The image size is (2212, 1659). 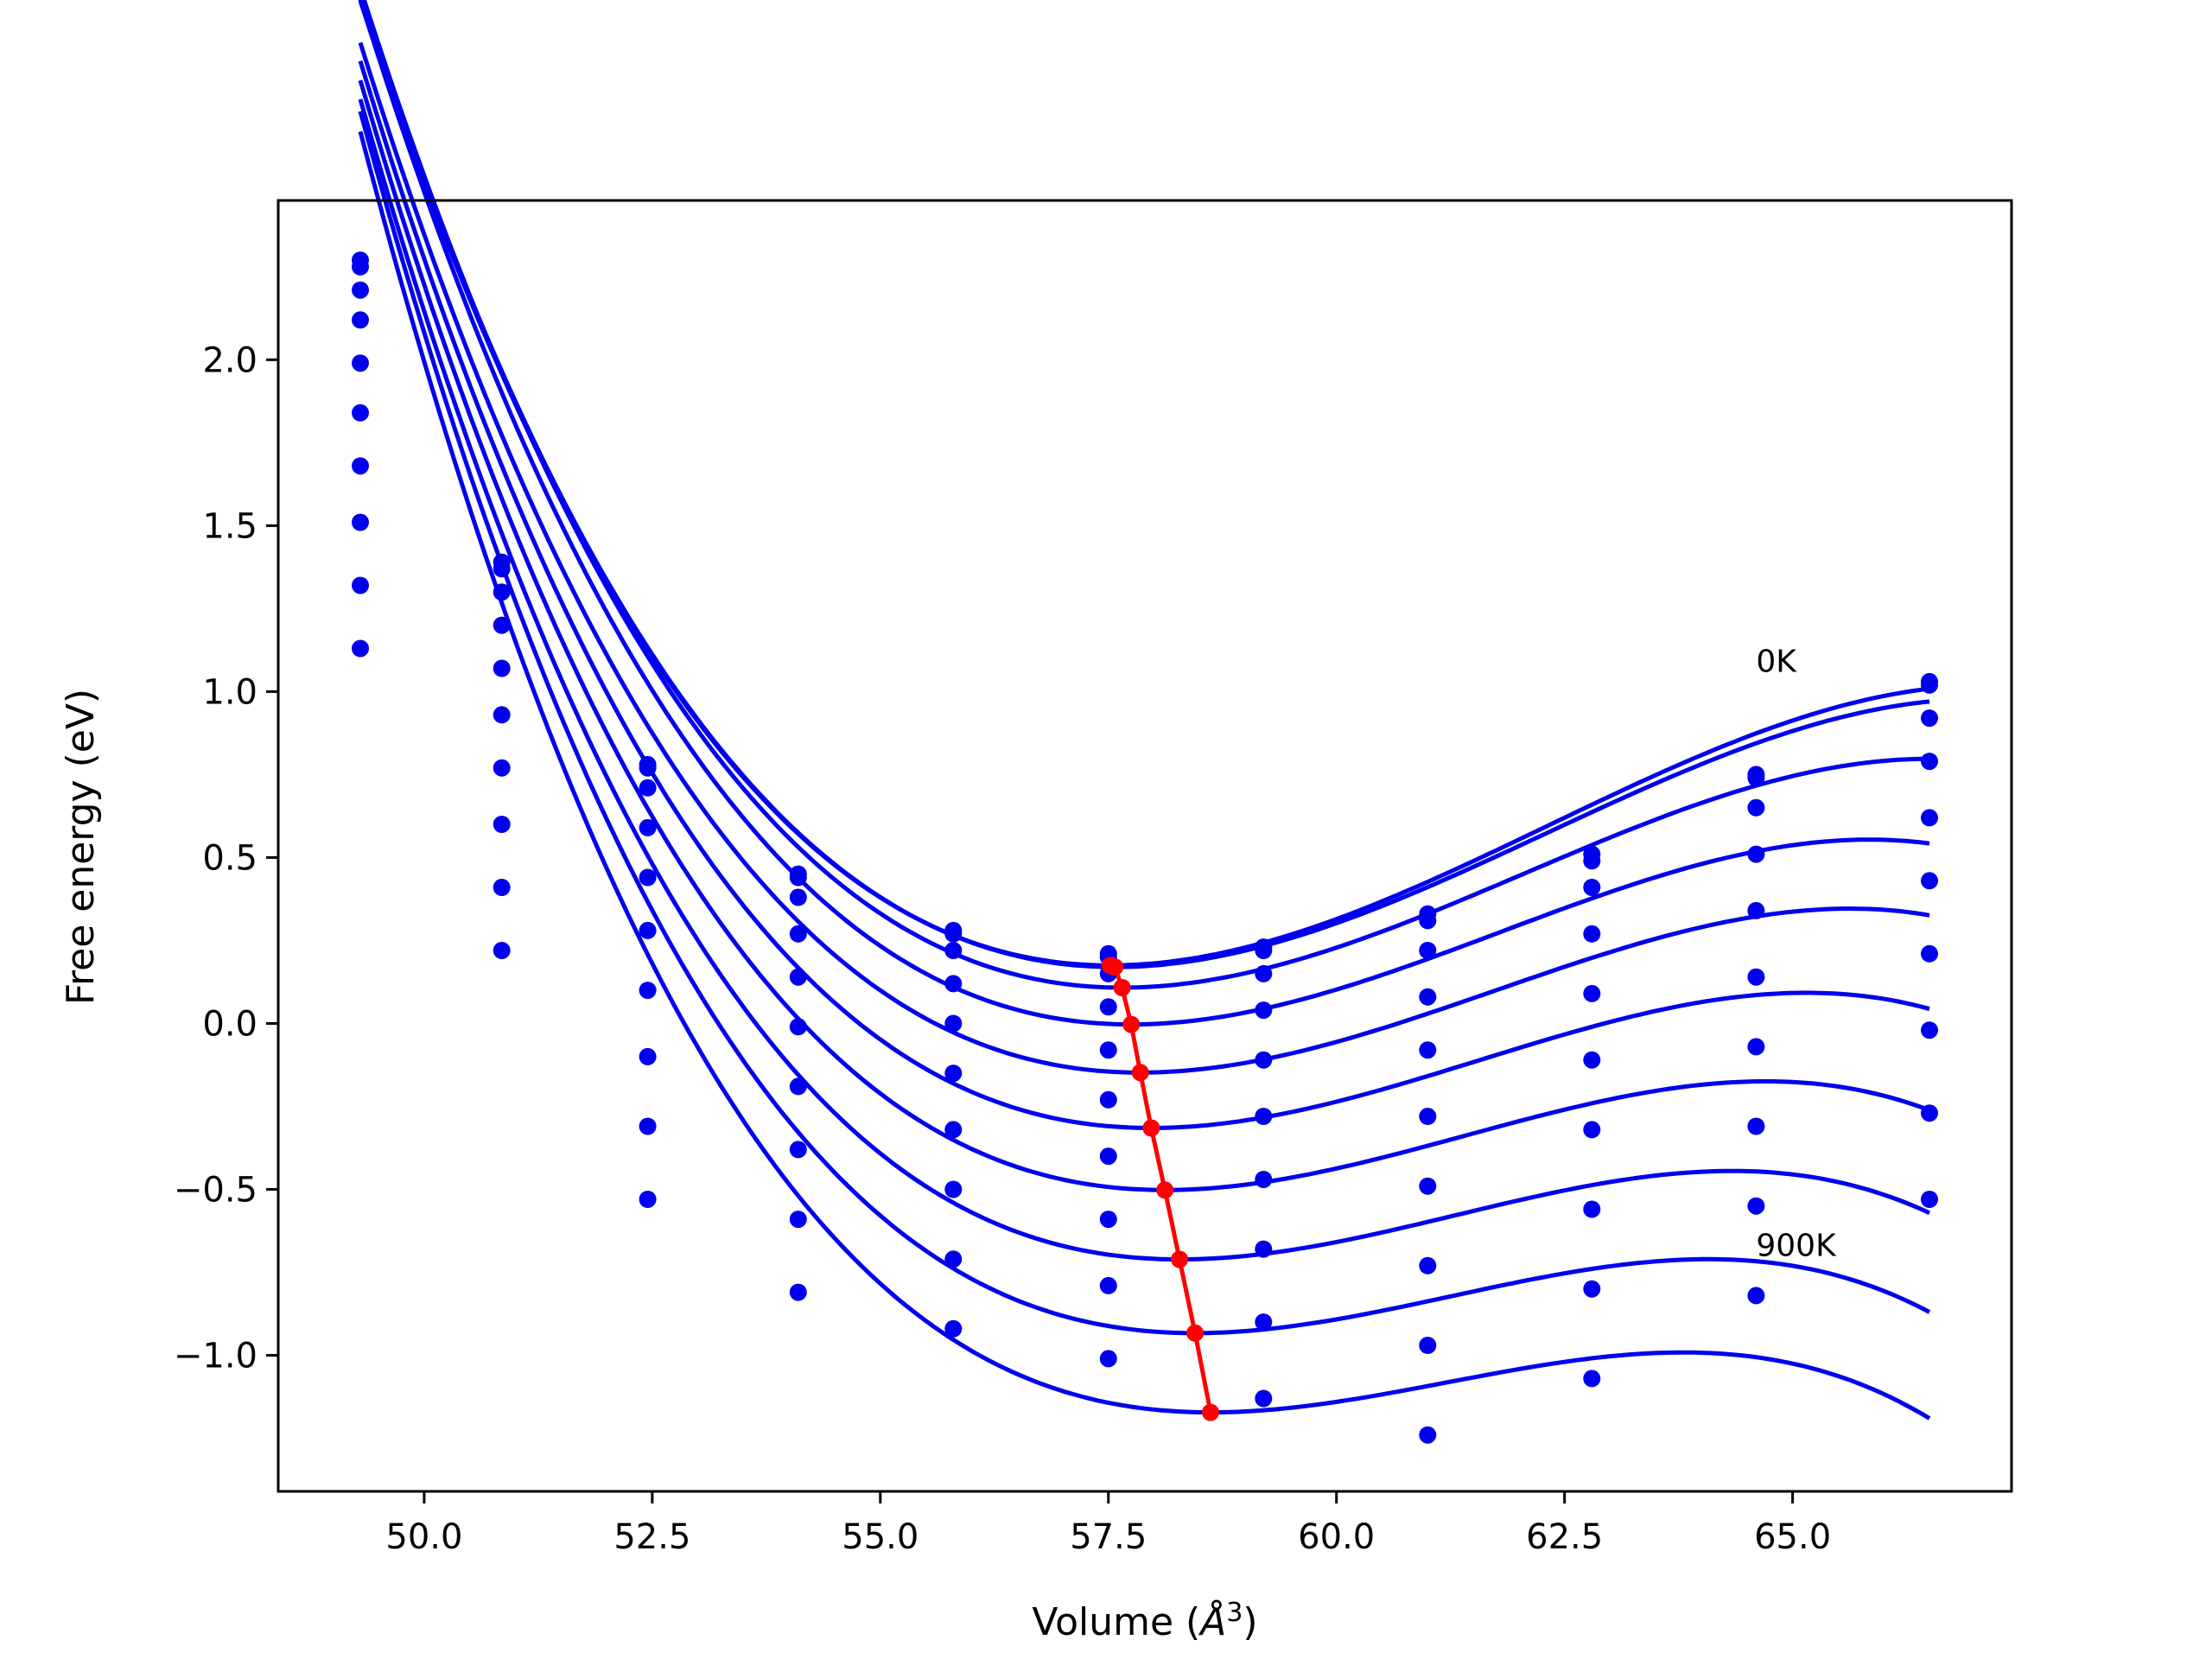 What do you see at coordinates (1336, 1537) in the screenshot?
I see `x-tick-label-4: 60.0` at bounding box center [1336, 1537].